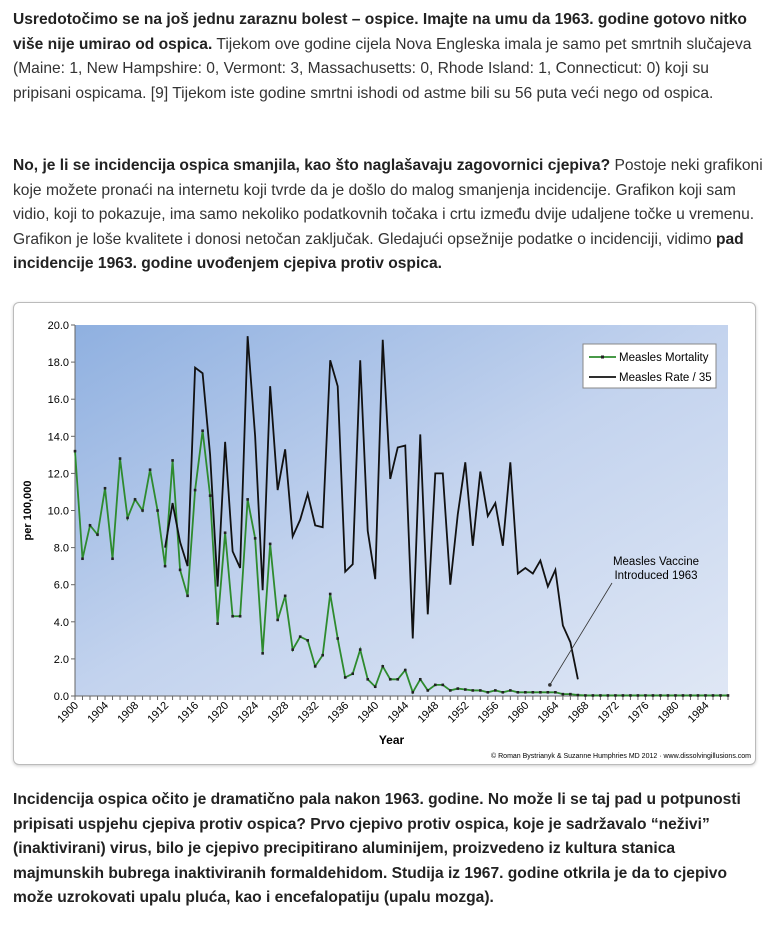 The height and width of the screenshot is (925, 767). What do you see at coordinates (278, 713) in the screenshot?
I see `x-tick-label: 1928` at bounding box center [278, 713].